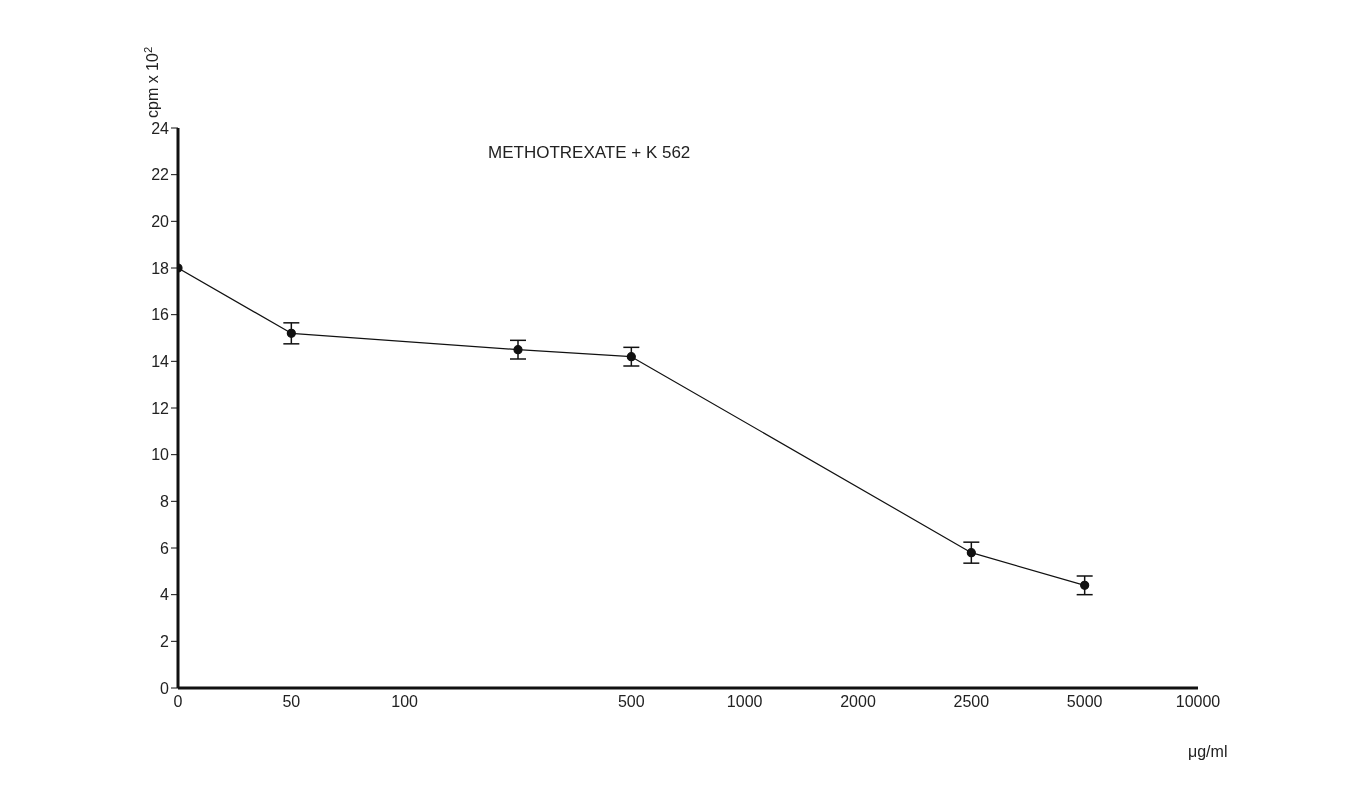 The height and width of the screenshot is (803, 1363). Describe the element at coordinates (165, 688) in the screenshot. I see `y-tick-label: 0` at that location.